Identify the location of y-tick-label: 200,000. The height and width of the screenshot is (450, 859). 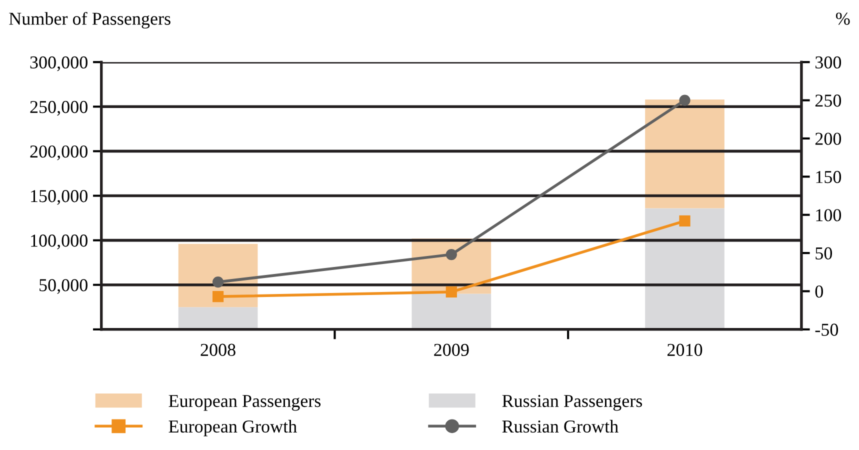
(59, 152).